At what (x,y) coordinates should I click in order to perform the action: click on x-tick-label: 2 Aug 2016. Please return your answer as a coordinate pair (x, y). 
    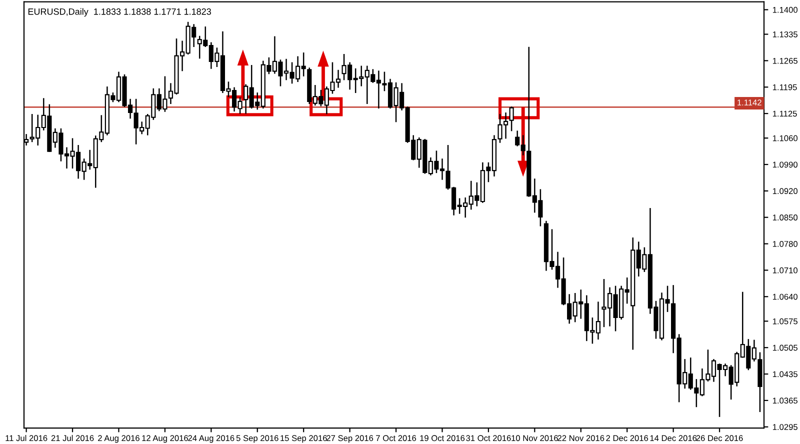
    Looking at the image, I should click on (119, 439).